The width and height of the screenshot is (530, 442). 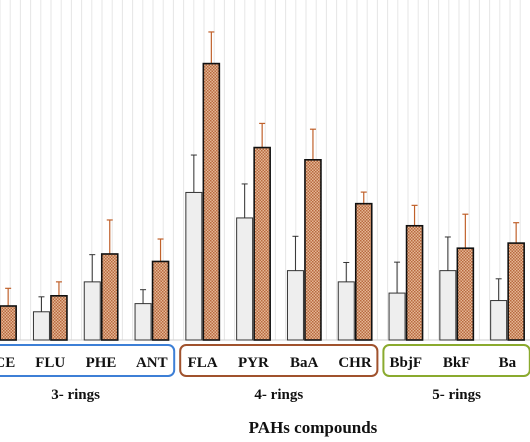 What do you see at coordinates (355, 363) in the screenshot?
I see `category-tick-label: CHR` at bounding box center [355, 363].